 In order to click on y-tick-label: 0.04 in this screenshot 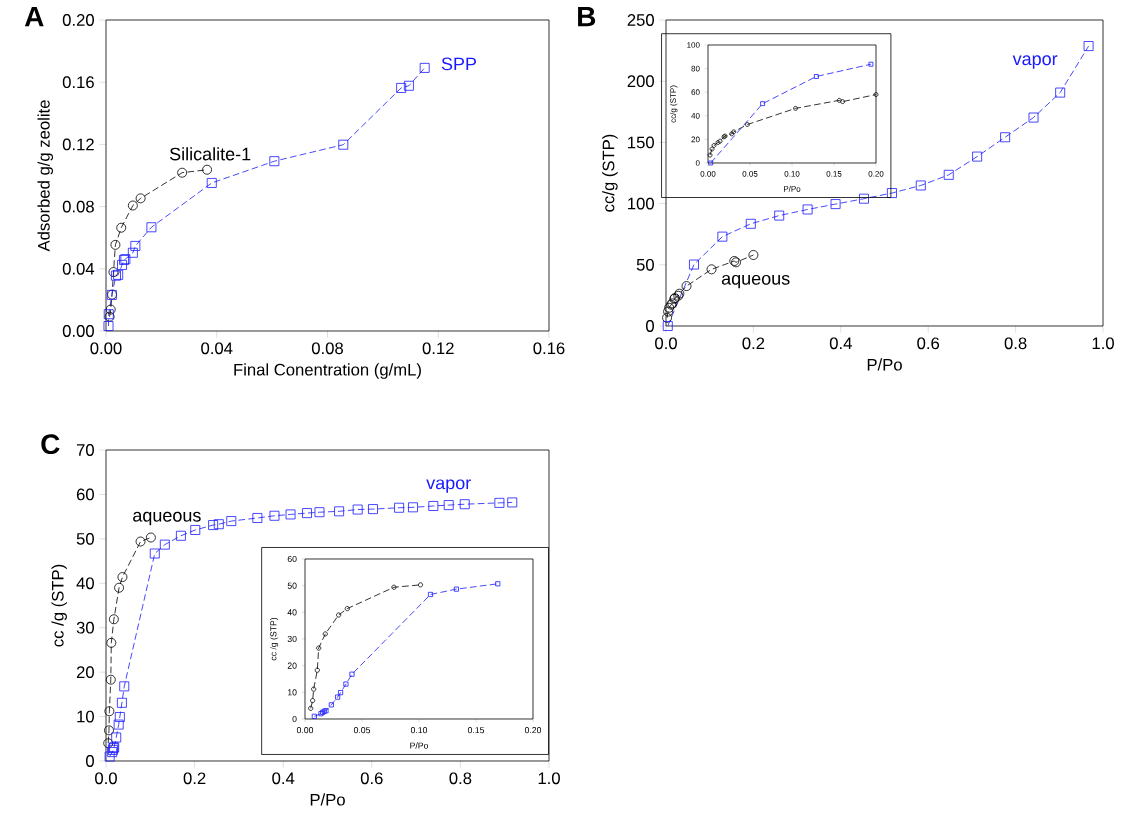, I will do `click(78, 268)`.